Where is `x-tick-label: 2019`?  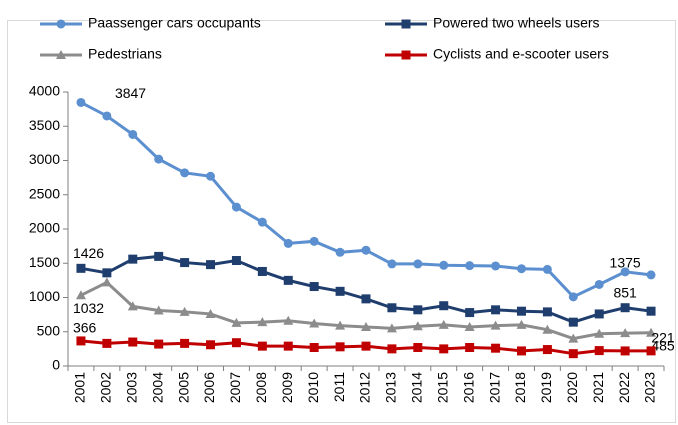 x-tick-label: 2019 is located at coordinates (546, 387).